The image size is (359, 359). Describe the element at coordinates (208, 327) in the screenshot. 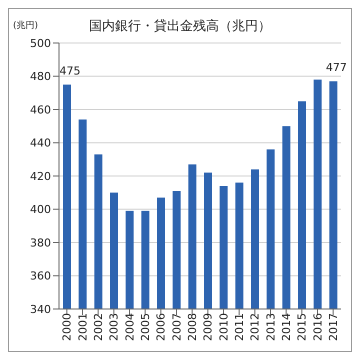

I see `x-tick-label: 2009` at that location.